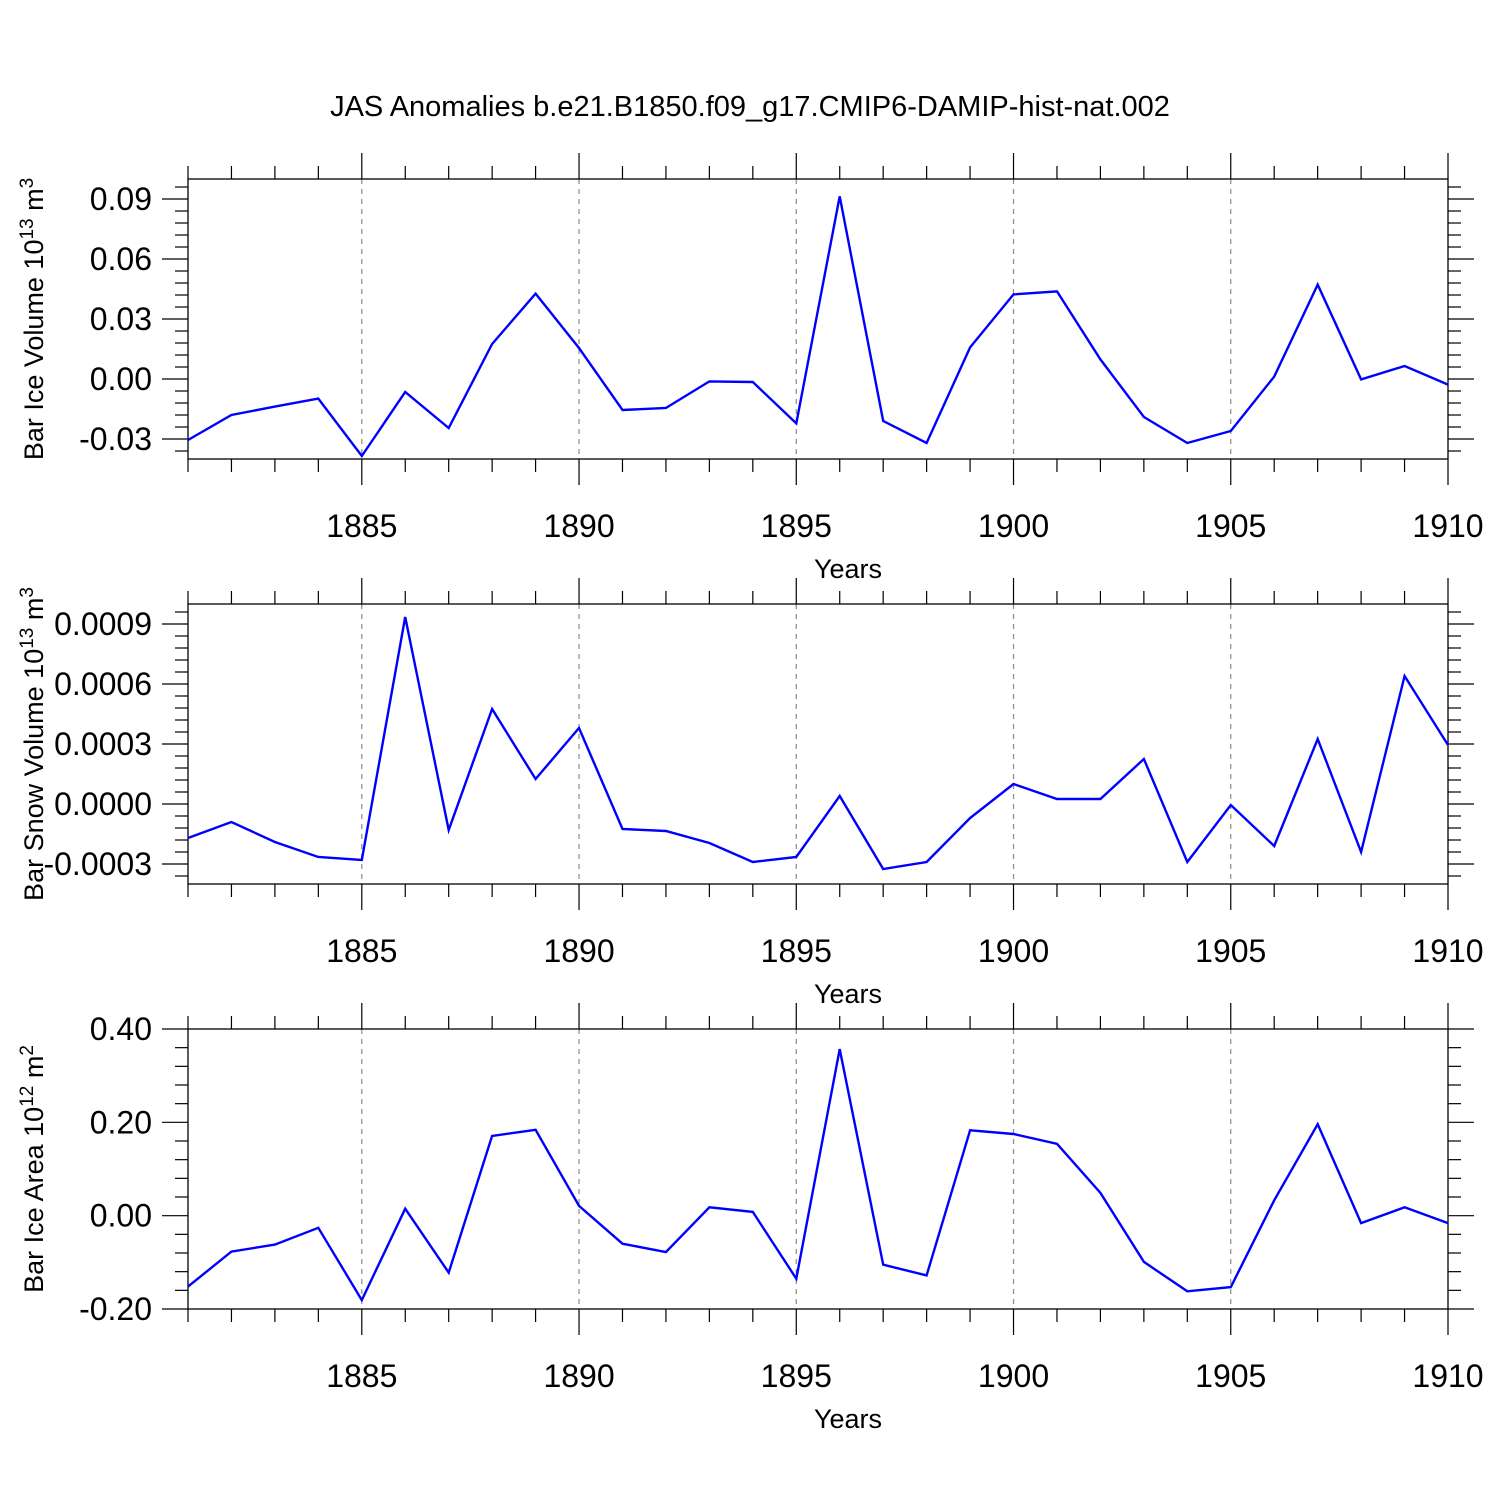 The image size is (1500, 1500). Describe the element at coordinates (121, 259) in the screenshot. I see `y-tick-label: 0.06` at that location.